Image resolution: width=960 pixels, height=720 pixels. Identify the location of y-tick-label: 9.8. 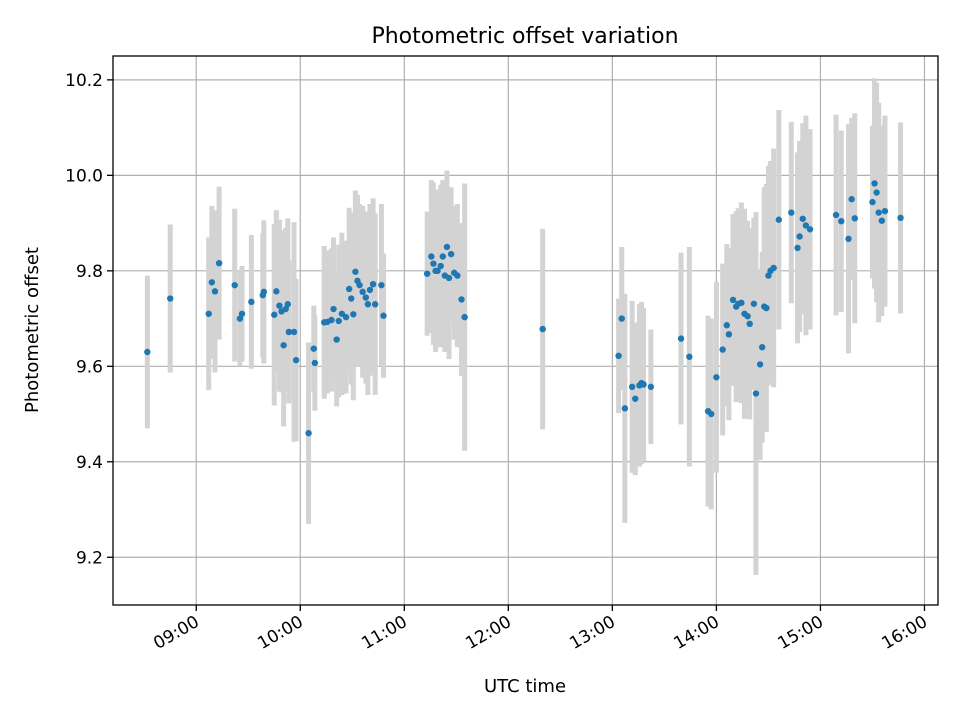
(89, 272).